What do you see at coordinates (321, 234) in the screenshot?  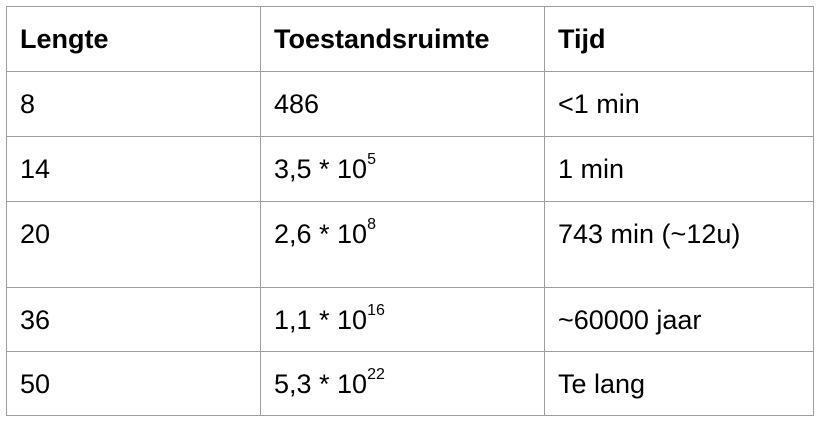 I see `ruimte-base: 2,6 * 10` at bounding box center [321, 234].